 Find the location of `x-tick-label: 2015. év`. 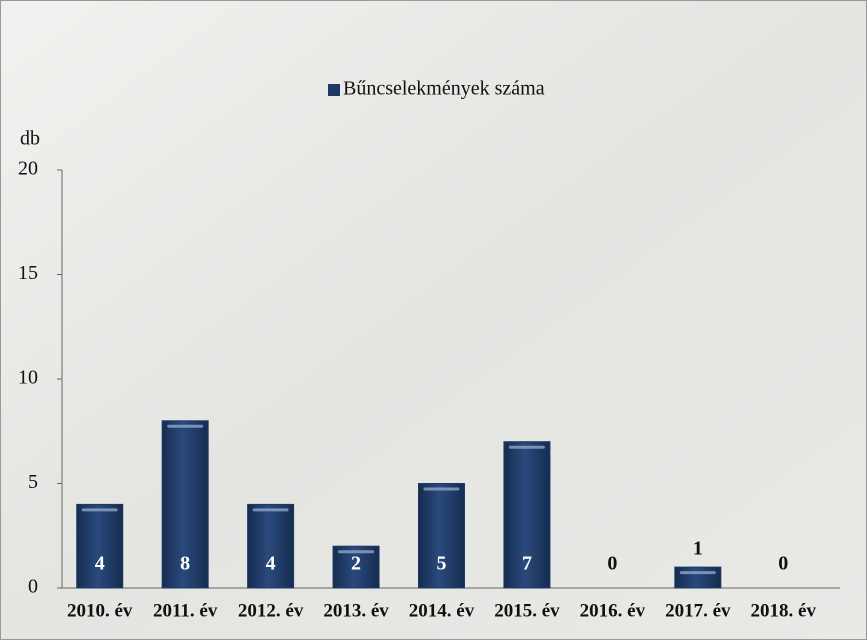

x-tick-label: 2015. év is located at coordinates (527, 610).